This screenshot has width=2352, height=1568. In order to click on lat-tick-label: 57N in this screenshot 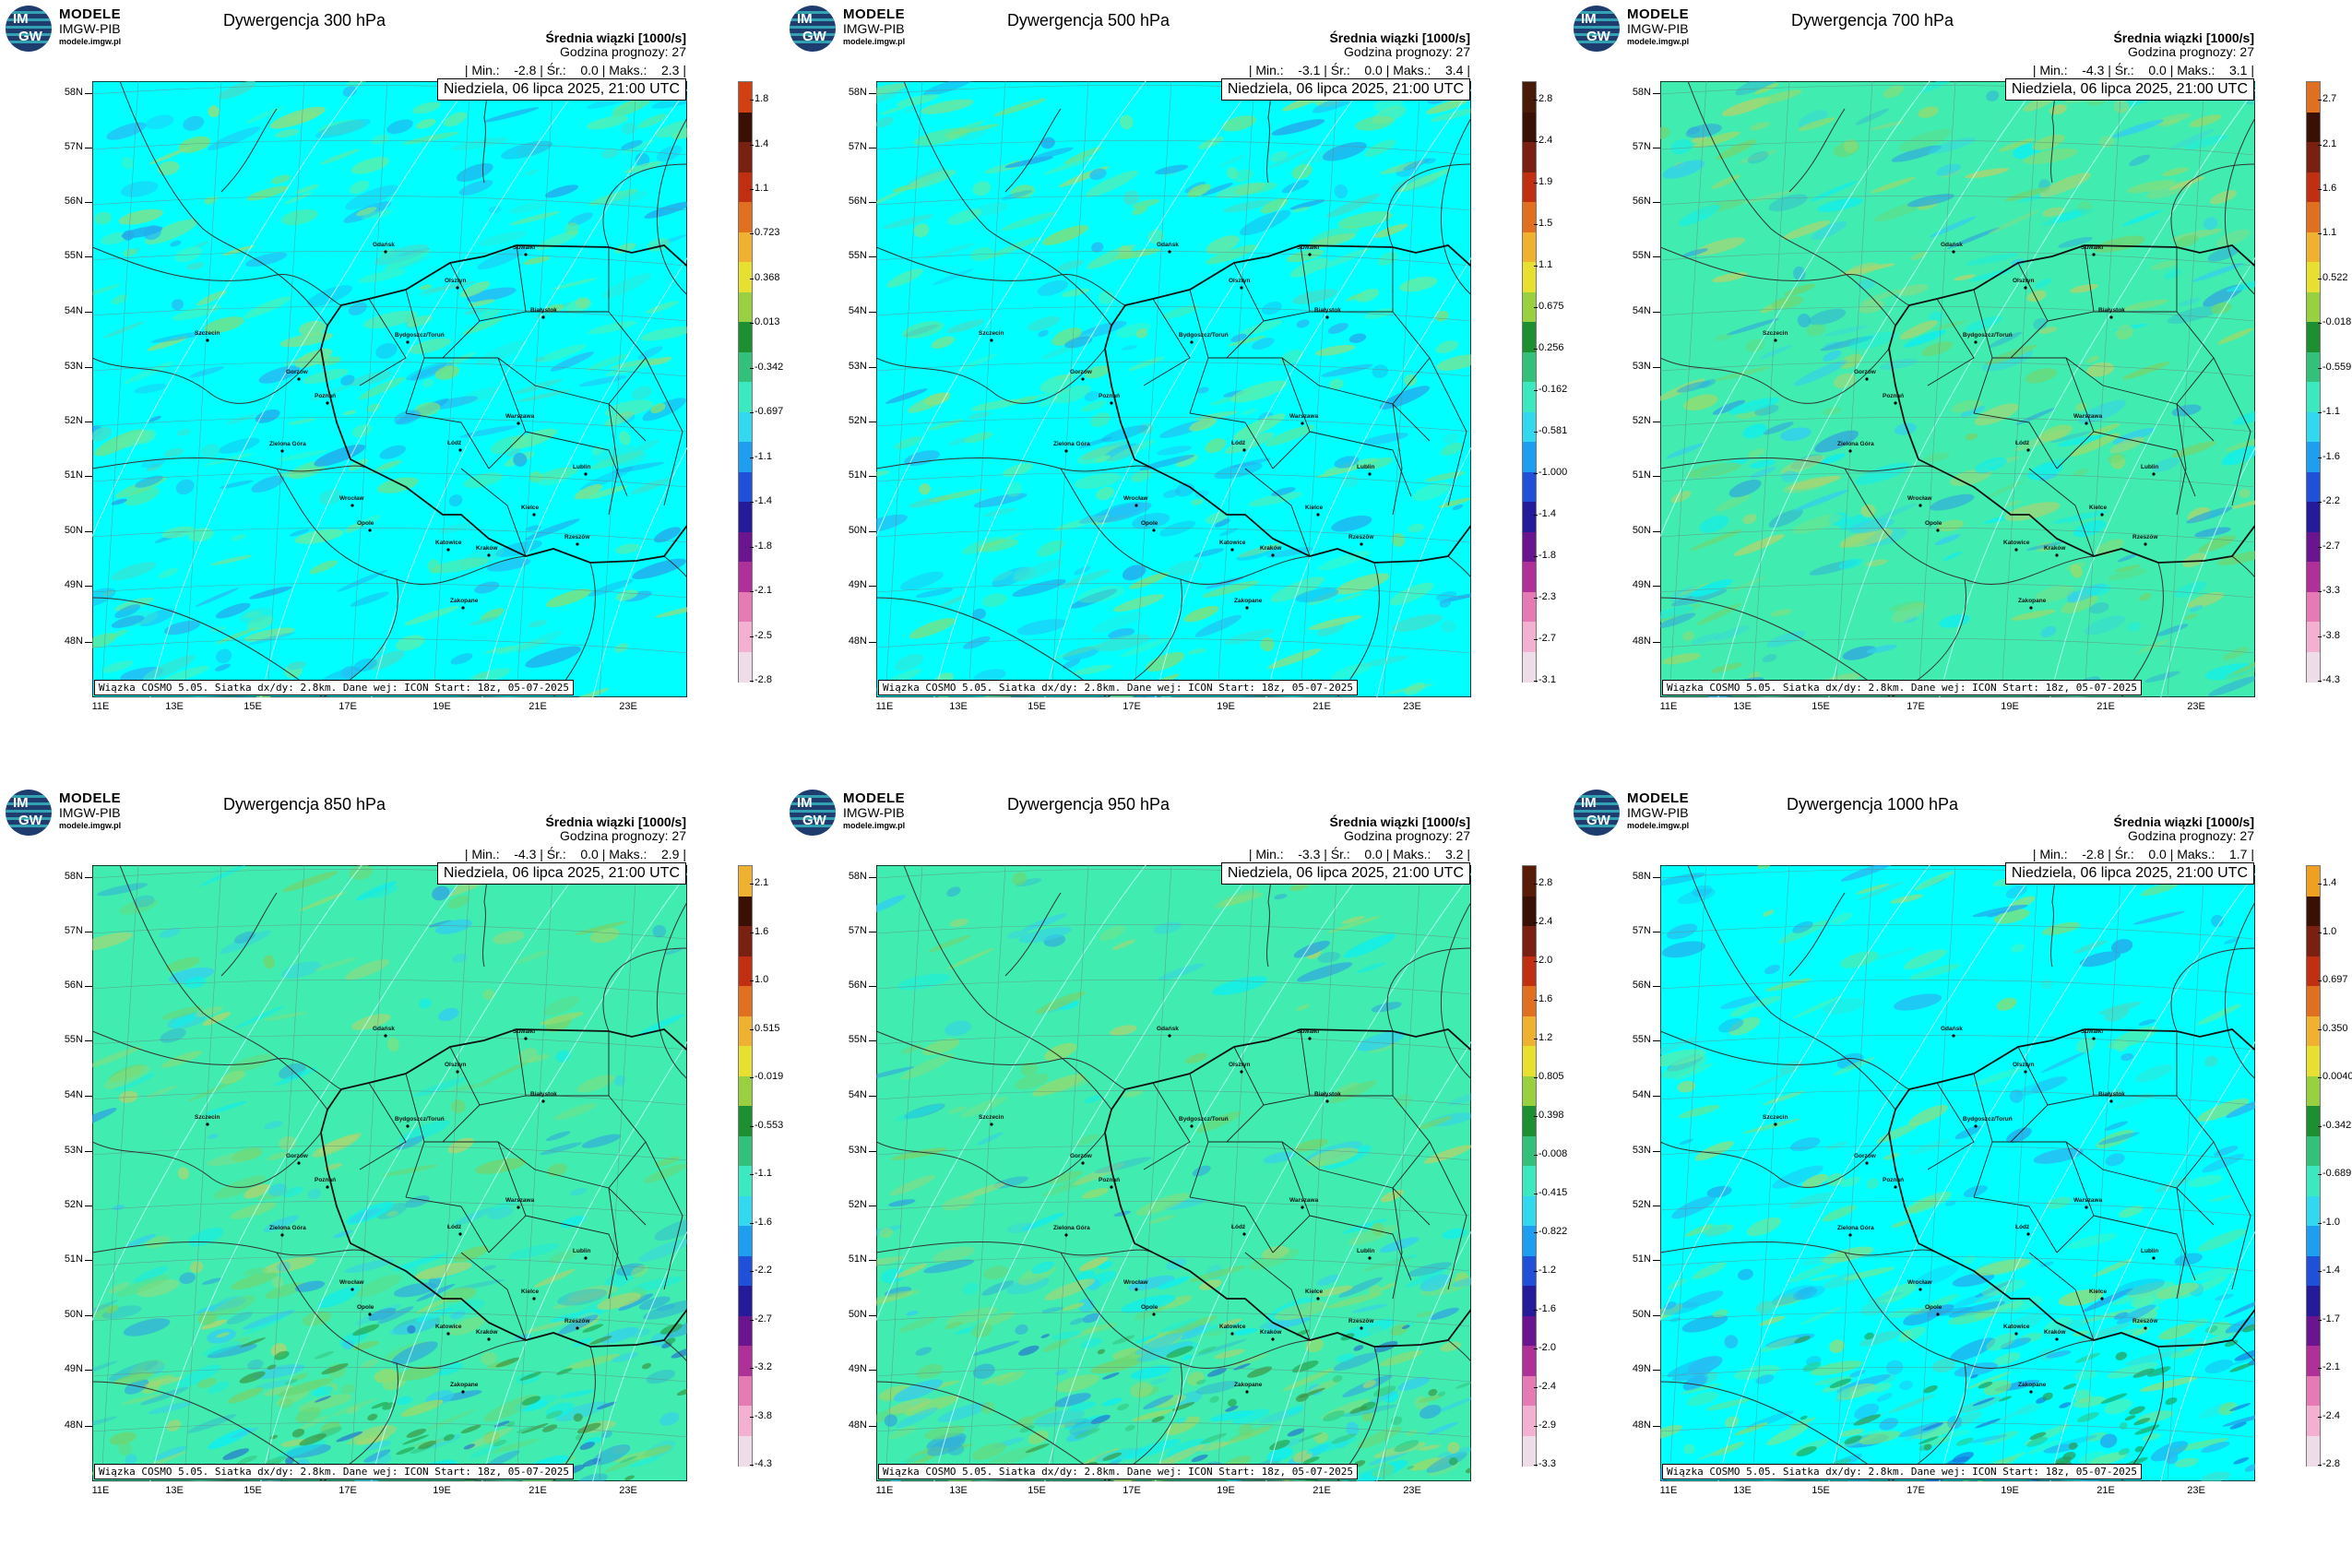, I will do `click(1641, 146)`.